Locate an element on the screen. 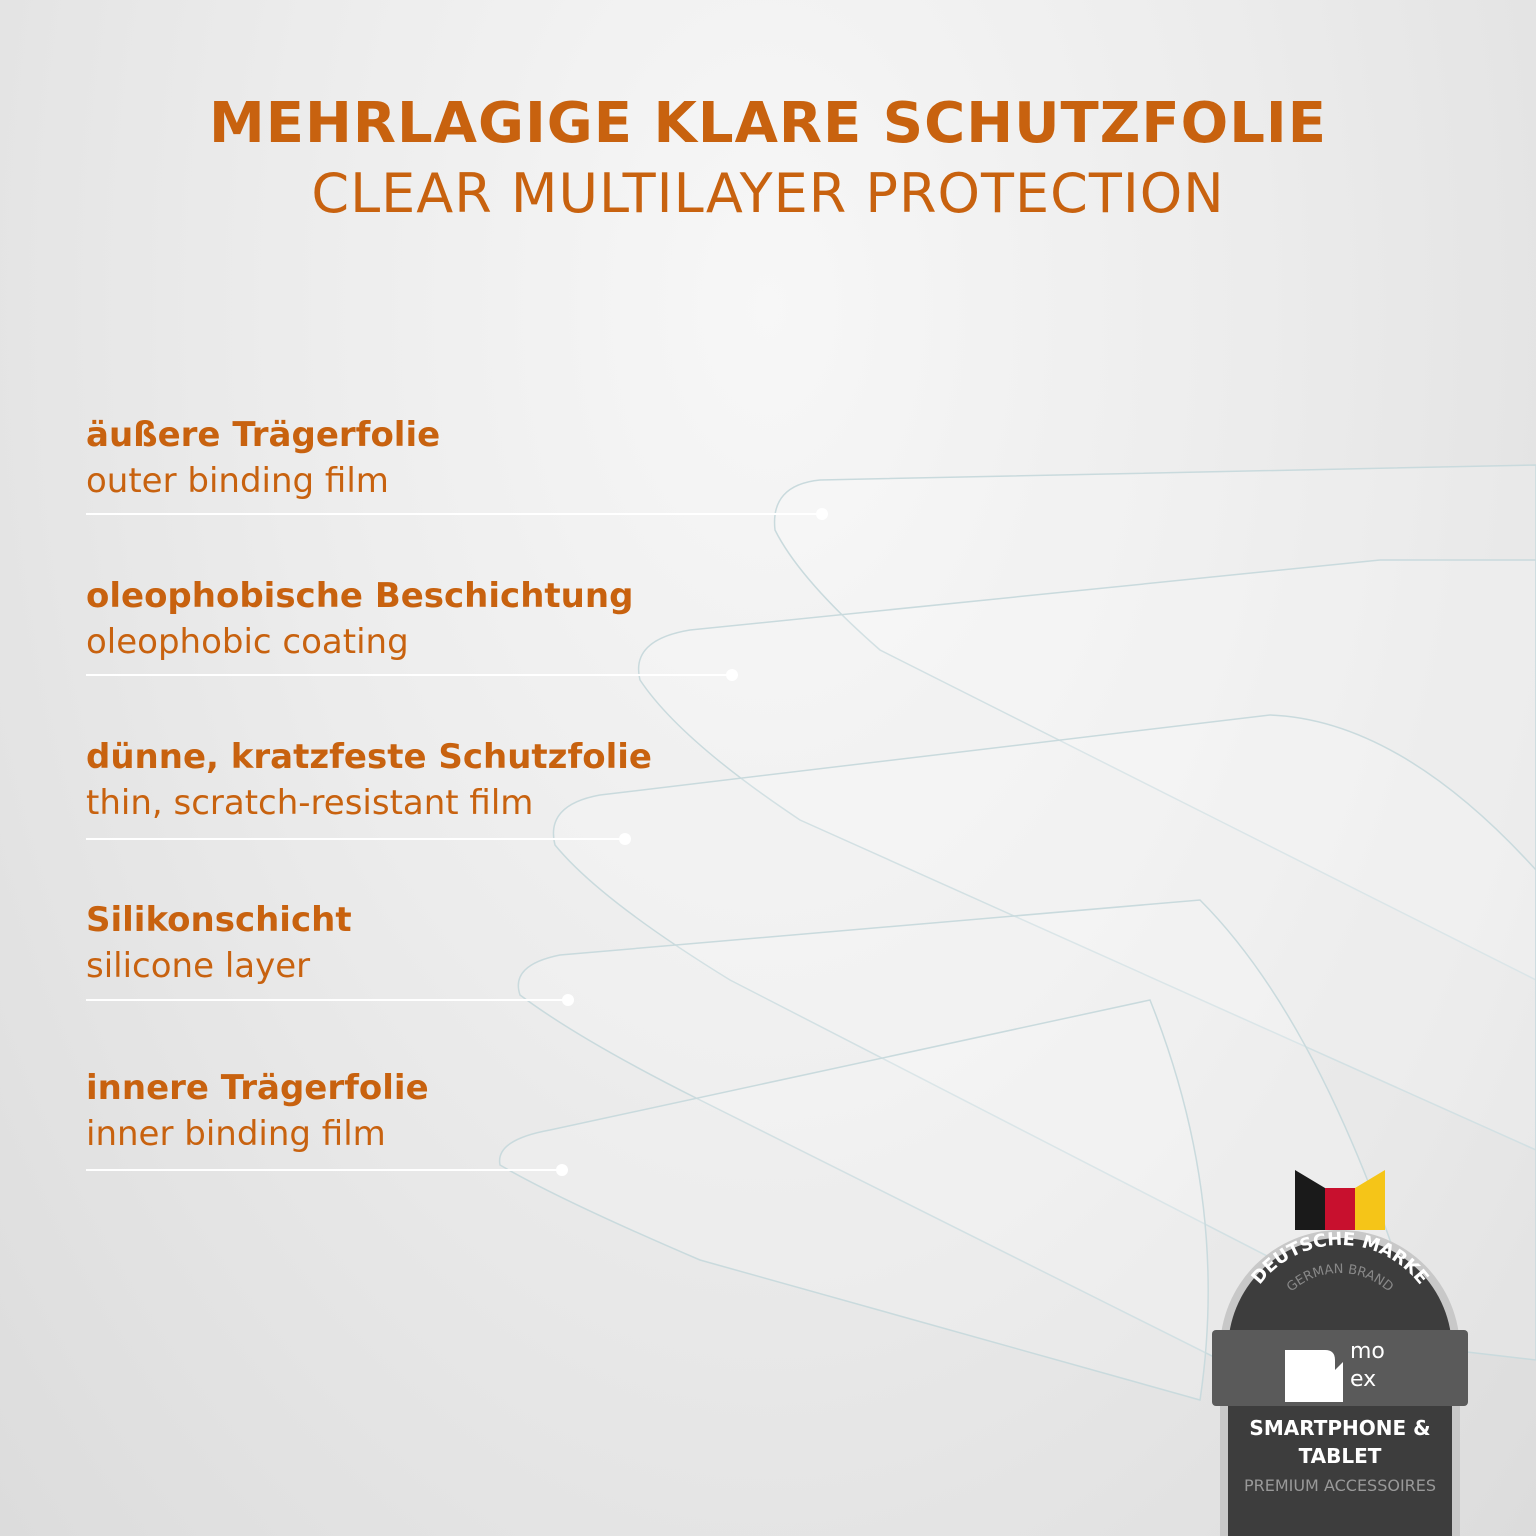  flag-stripe-yellow is located at coordinates (1370, 1200).